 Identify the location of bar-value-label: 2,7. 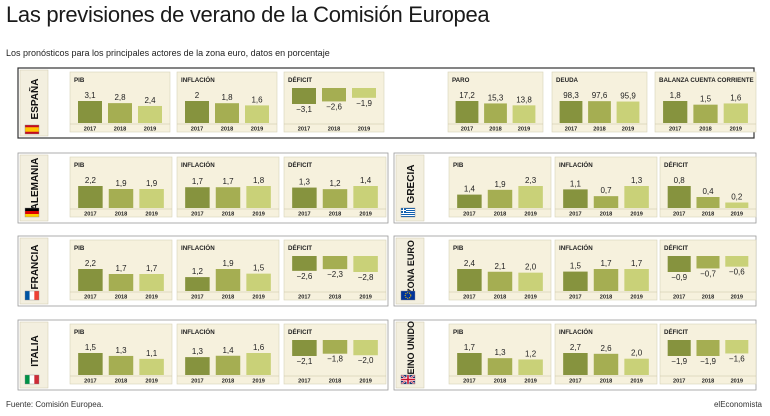
(576, 347).